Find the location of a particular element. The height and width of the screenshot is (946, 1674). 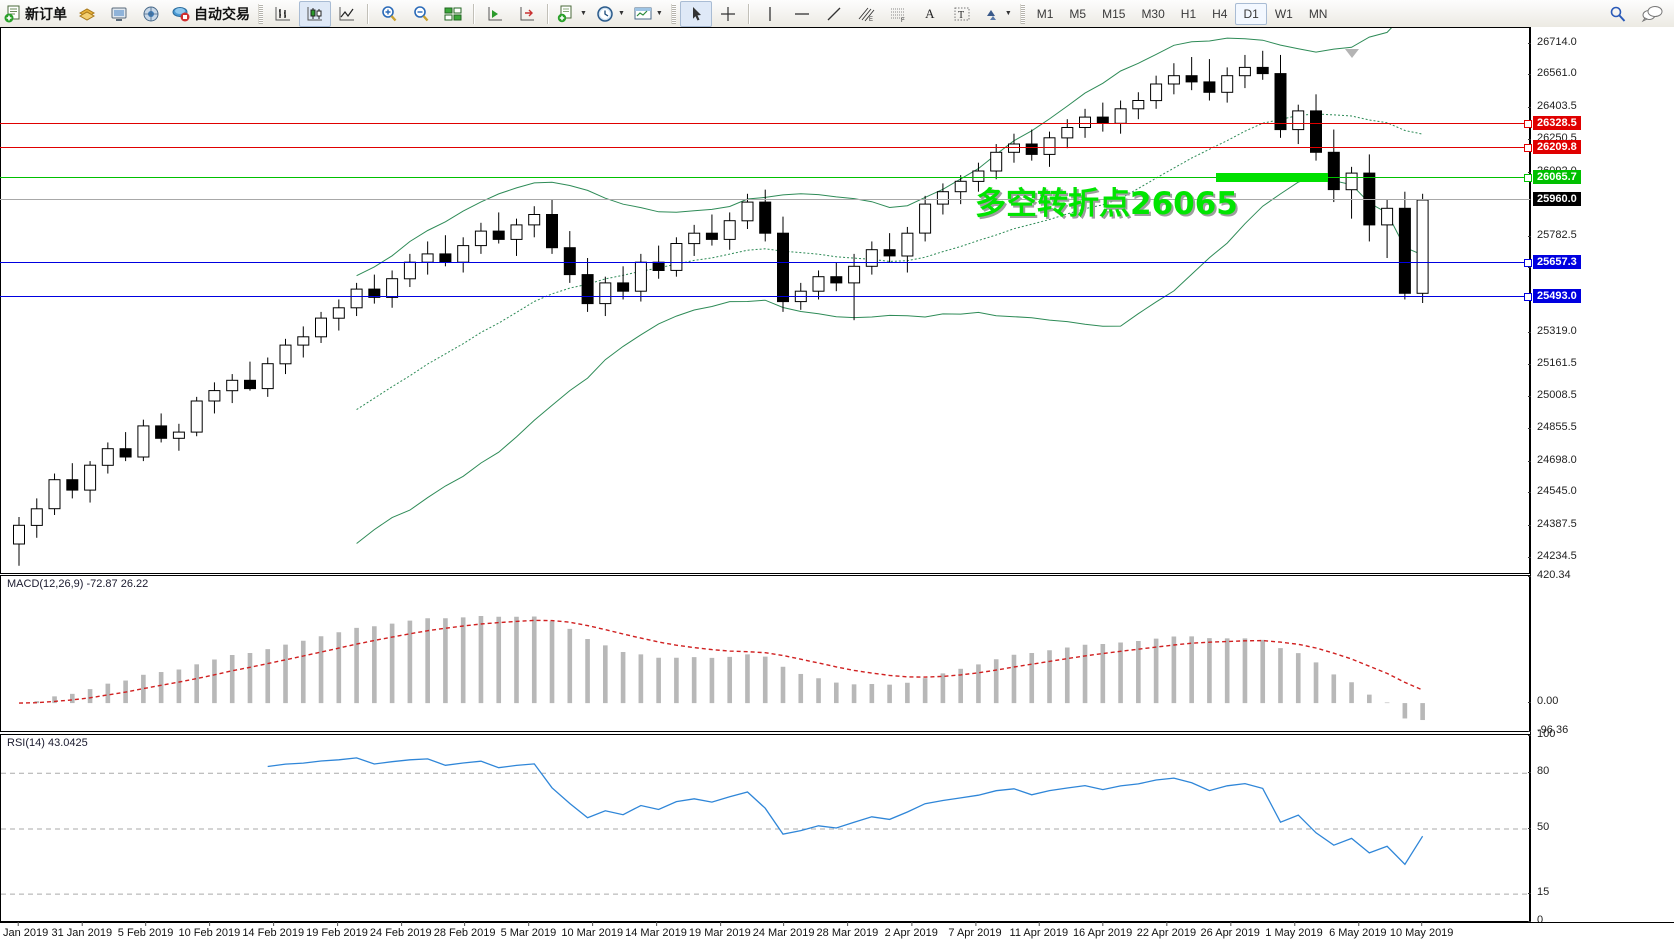

macd-tick-label: 420.34 is located at coordinates (1554, 575).